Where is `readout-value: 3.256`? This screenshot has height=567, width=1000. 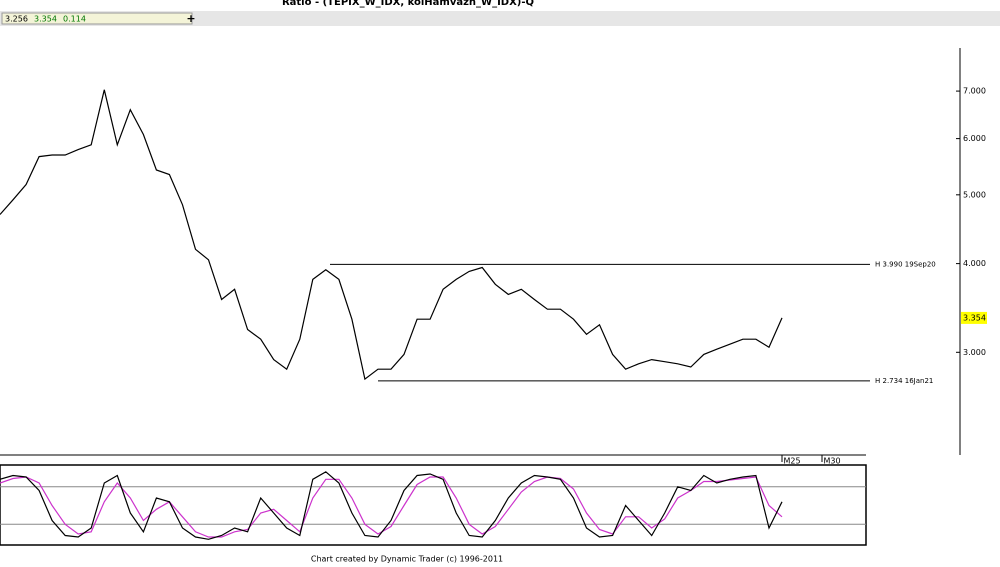 readout-value: 3.256 is located at coordinates (16, 19).